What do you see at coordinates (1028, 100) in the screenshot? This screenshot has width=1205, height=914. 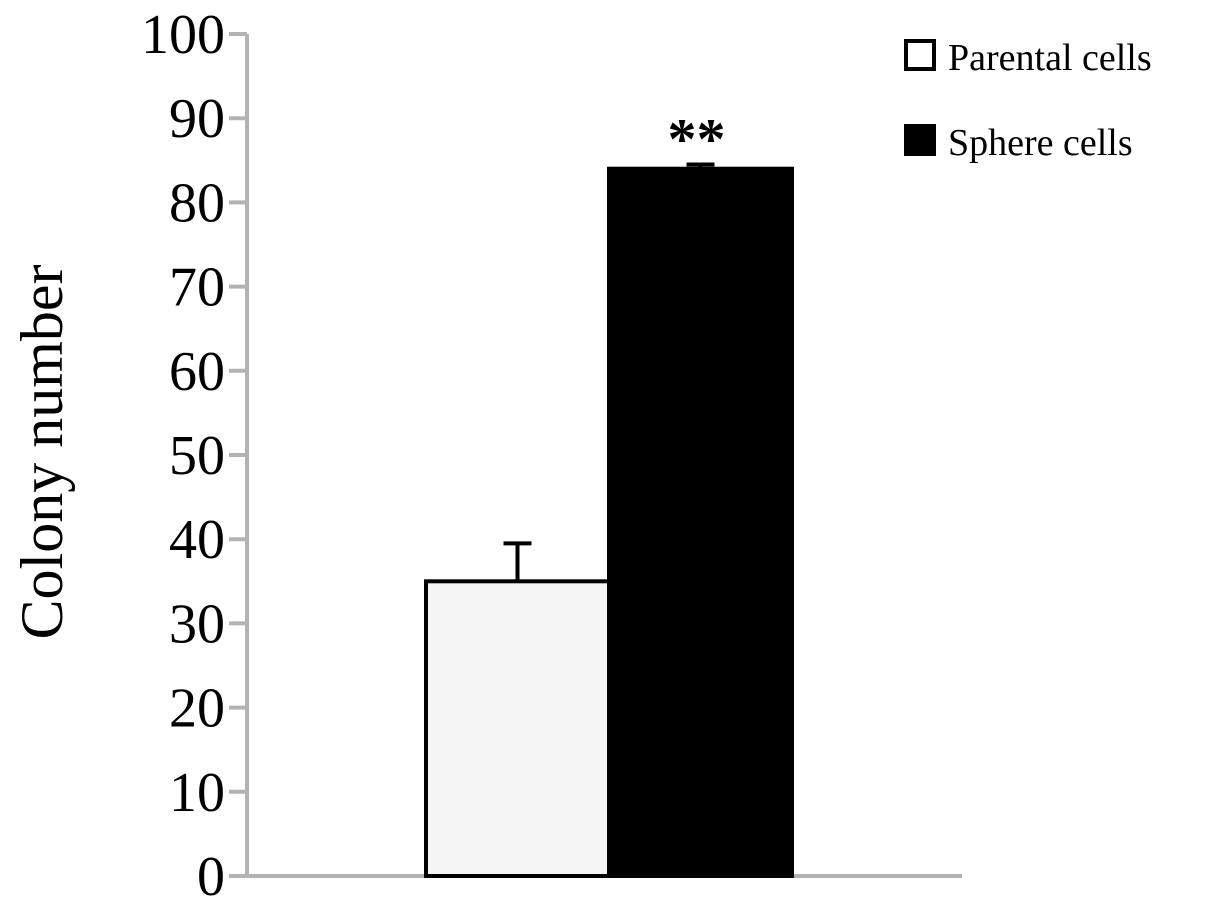 I see `legend: Parental cells Sphere cells` at bounding box center [1028, 100].